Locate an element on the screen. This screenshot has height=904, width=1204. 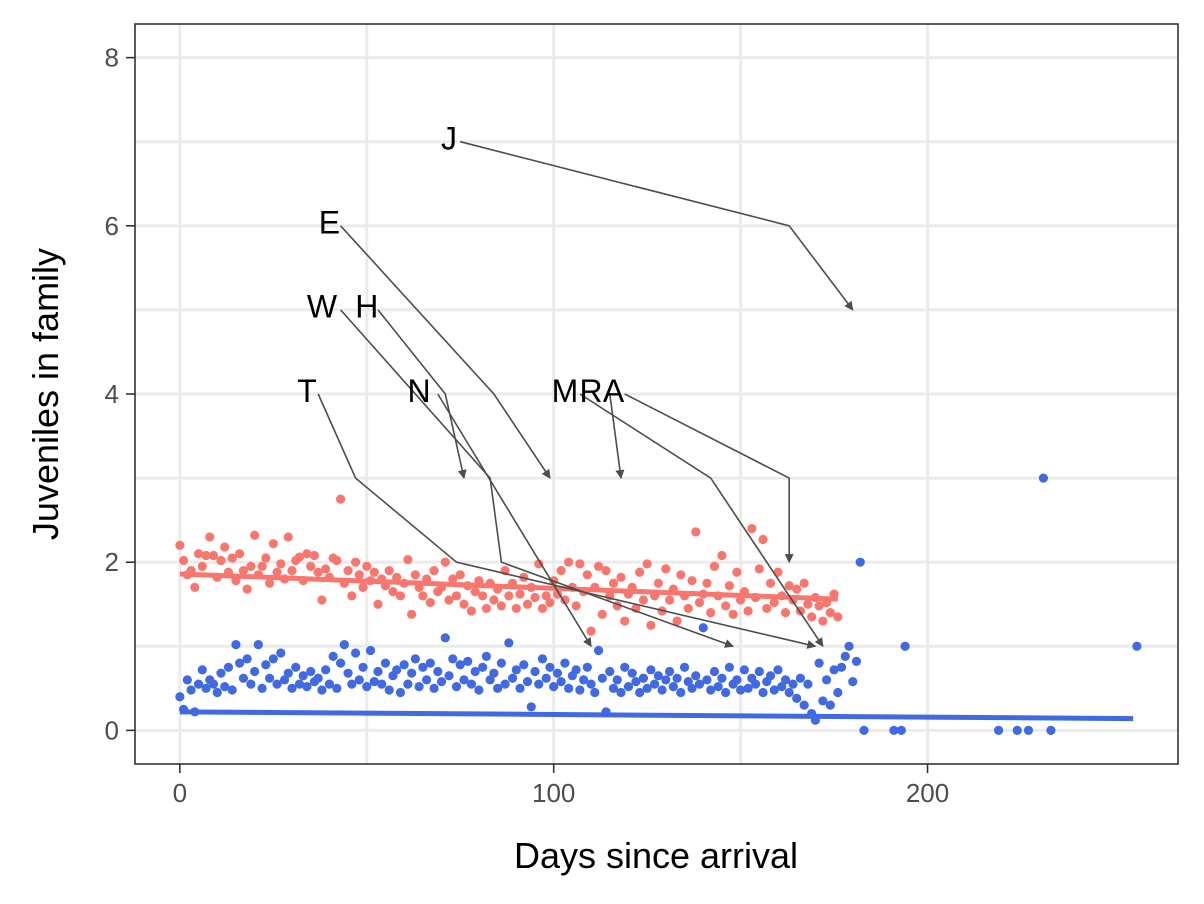
annotation-label: R is located at coordinates (591, 391).